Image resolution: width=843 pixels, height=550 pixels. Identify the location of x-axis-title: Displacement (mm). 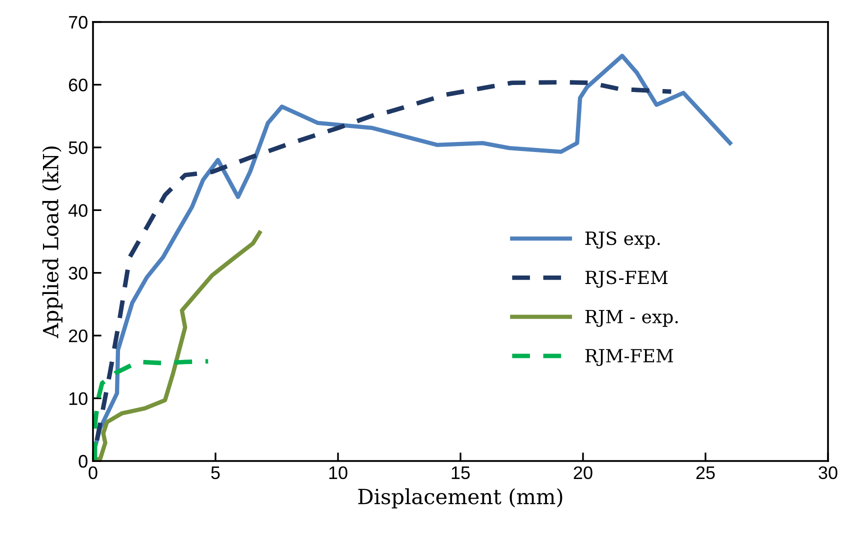
(460, 498).